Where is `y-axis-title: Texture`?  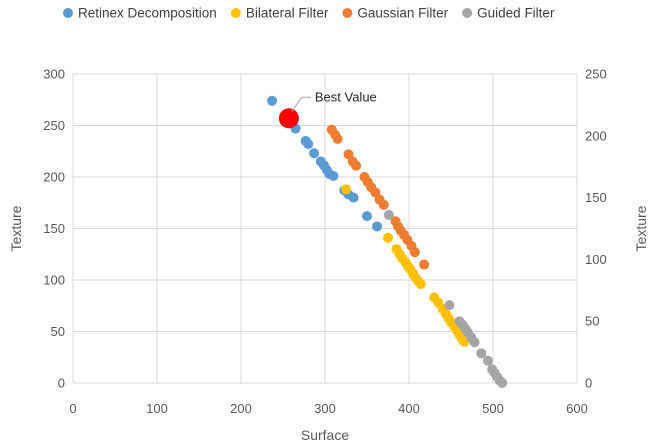 y-axis-title: Texture is located at coordinates (16, 228).